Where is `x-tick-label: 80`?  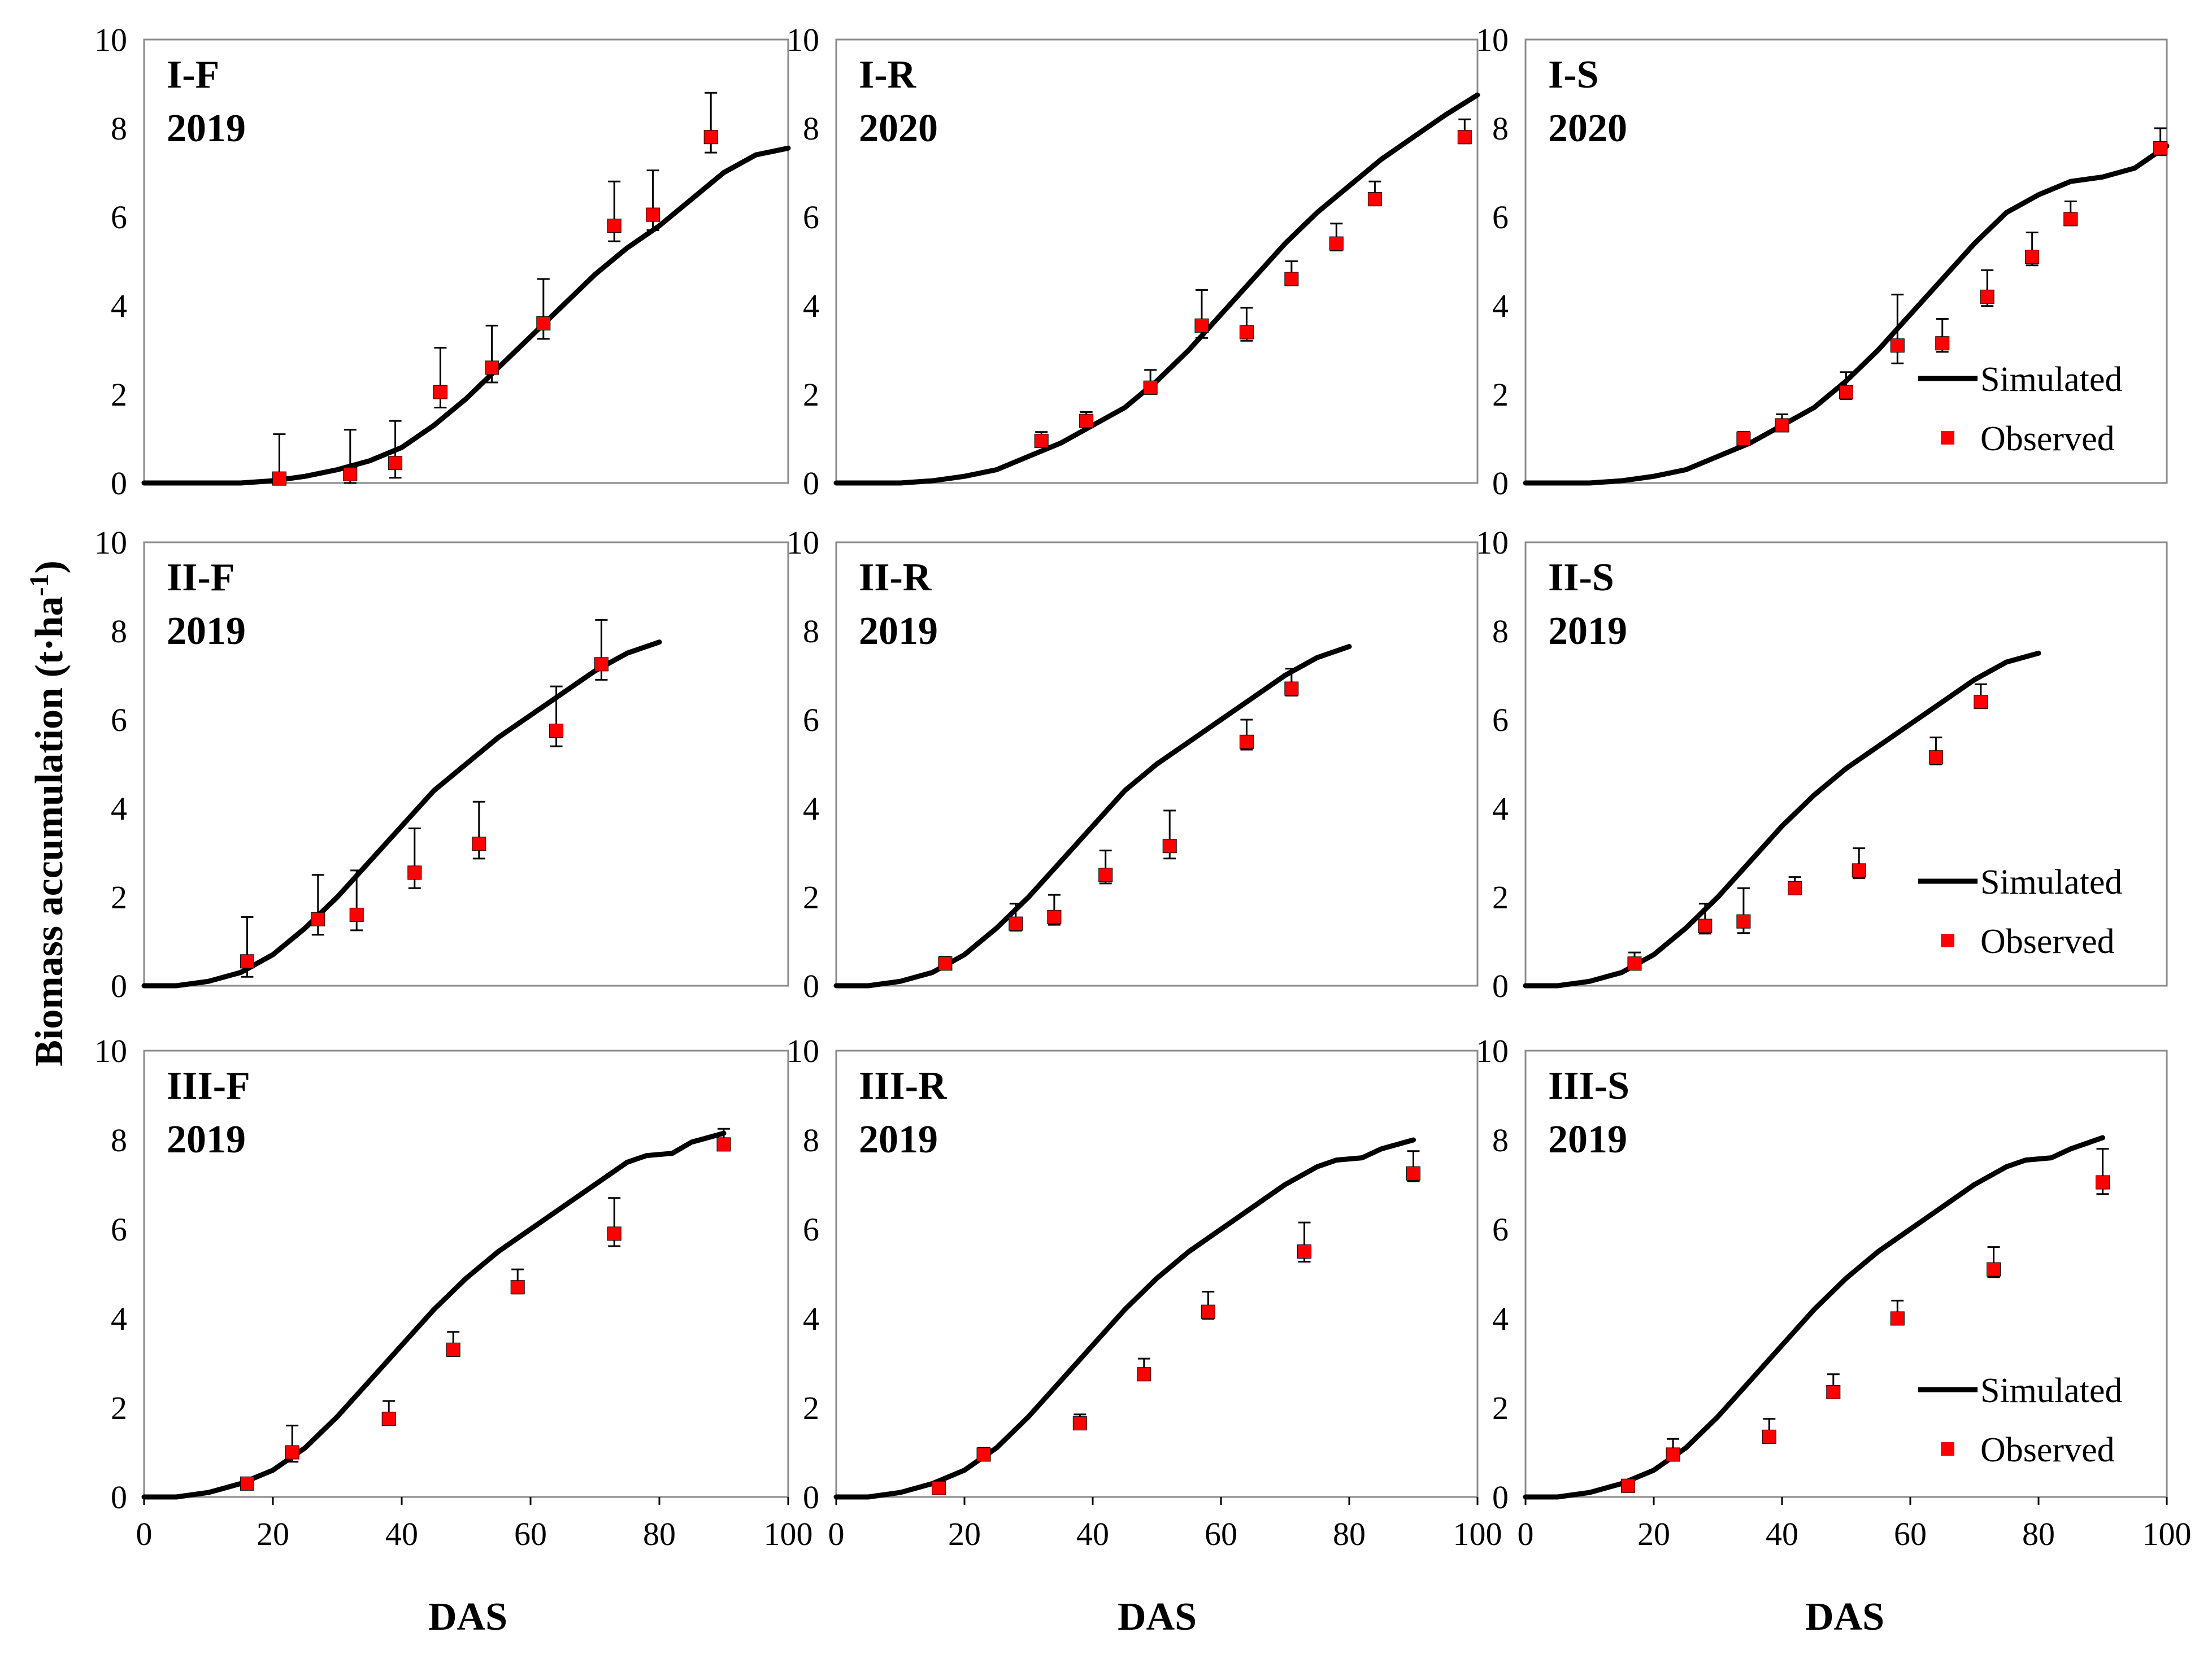 x-tick-label: 80 is located at coordinates (659, 1534).